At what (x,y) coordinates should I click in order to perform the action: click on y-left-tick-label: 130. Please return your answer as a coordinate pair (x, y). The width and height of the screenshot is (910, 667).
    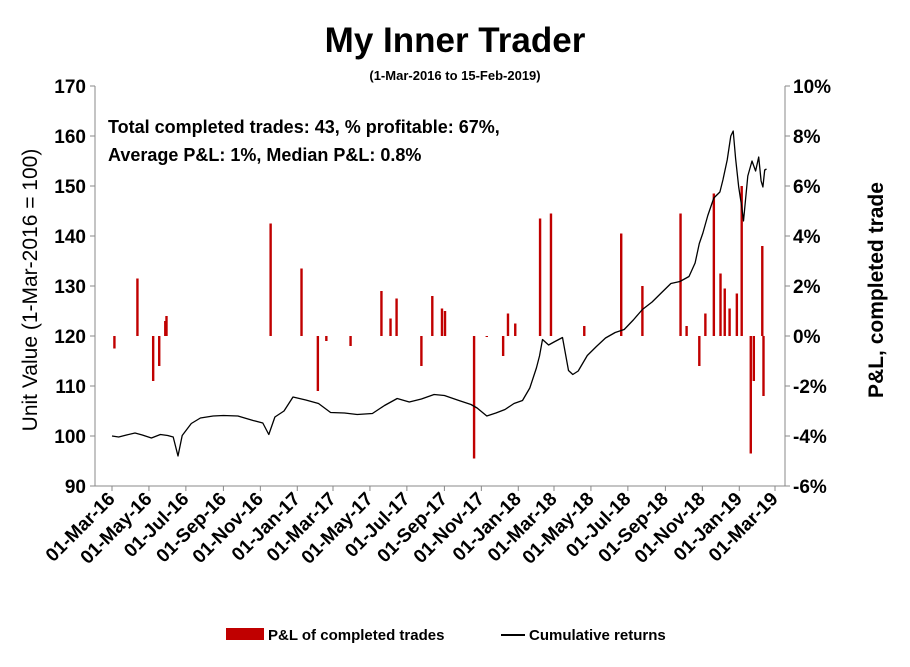
    Looking at the image, I should click on (70, 287).